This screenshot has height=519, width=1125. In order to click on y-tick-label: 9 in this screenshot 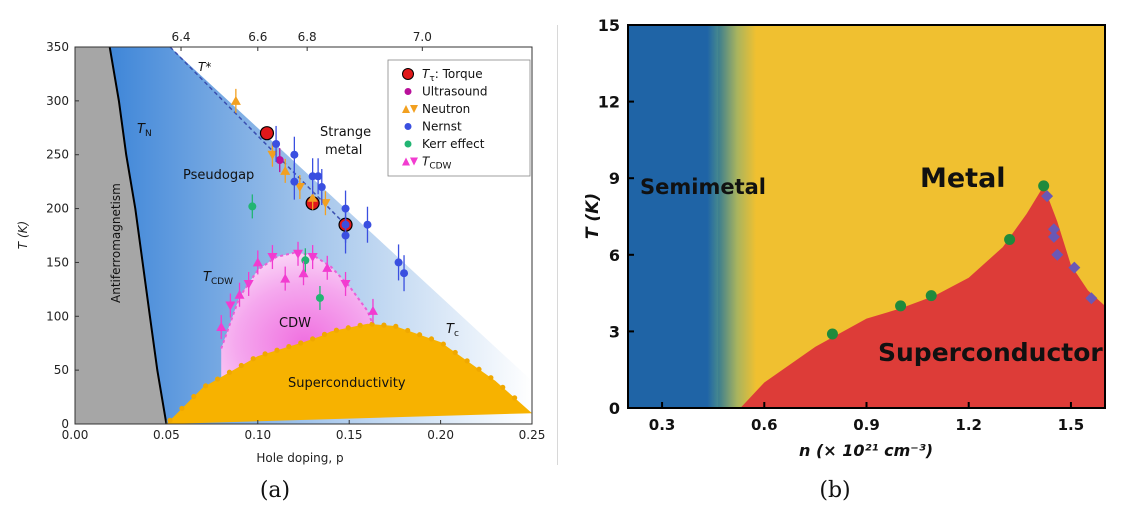, I will do `click(614, 178)`.